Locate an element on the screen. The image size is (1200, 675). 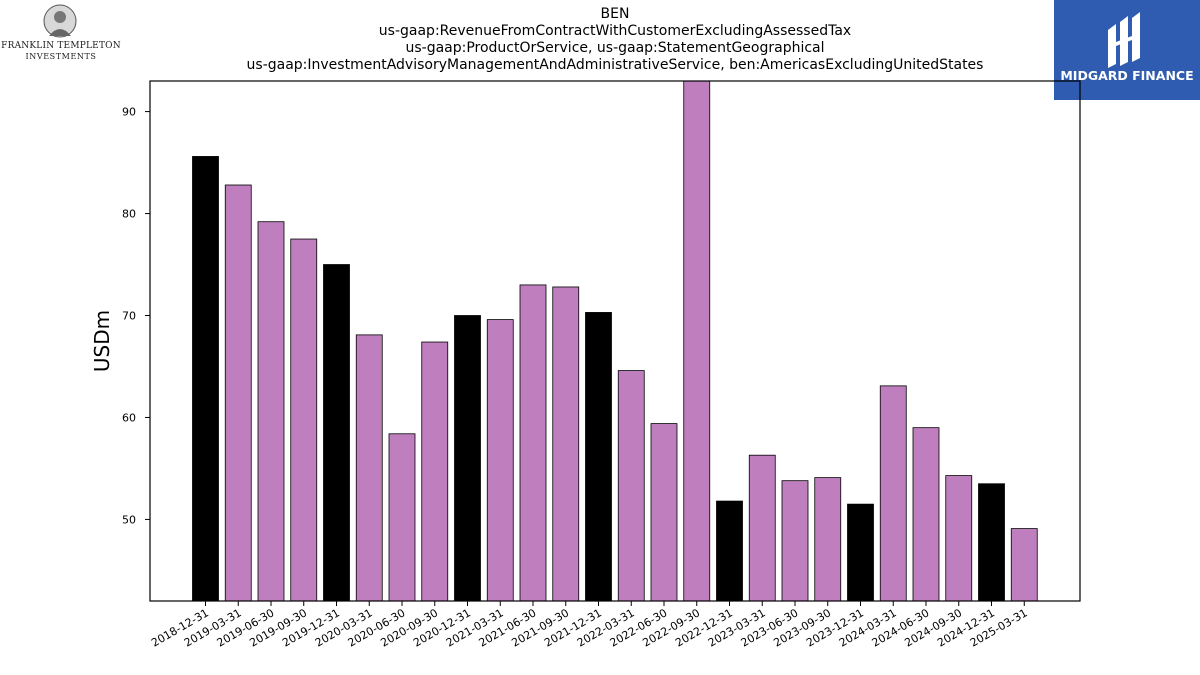
franklin-templeton-logo: FRANKLIN TEMPLETON INVESTMENTS is located at coordinates (61, 35).